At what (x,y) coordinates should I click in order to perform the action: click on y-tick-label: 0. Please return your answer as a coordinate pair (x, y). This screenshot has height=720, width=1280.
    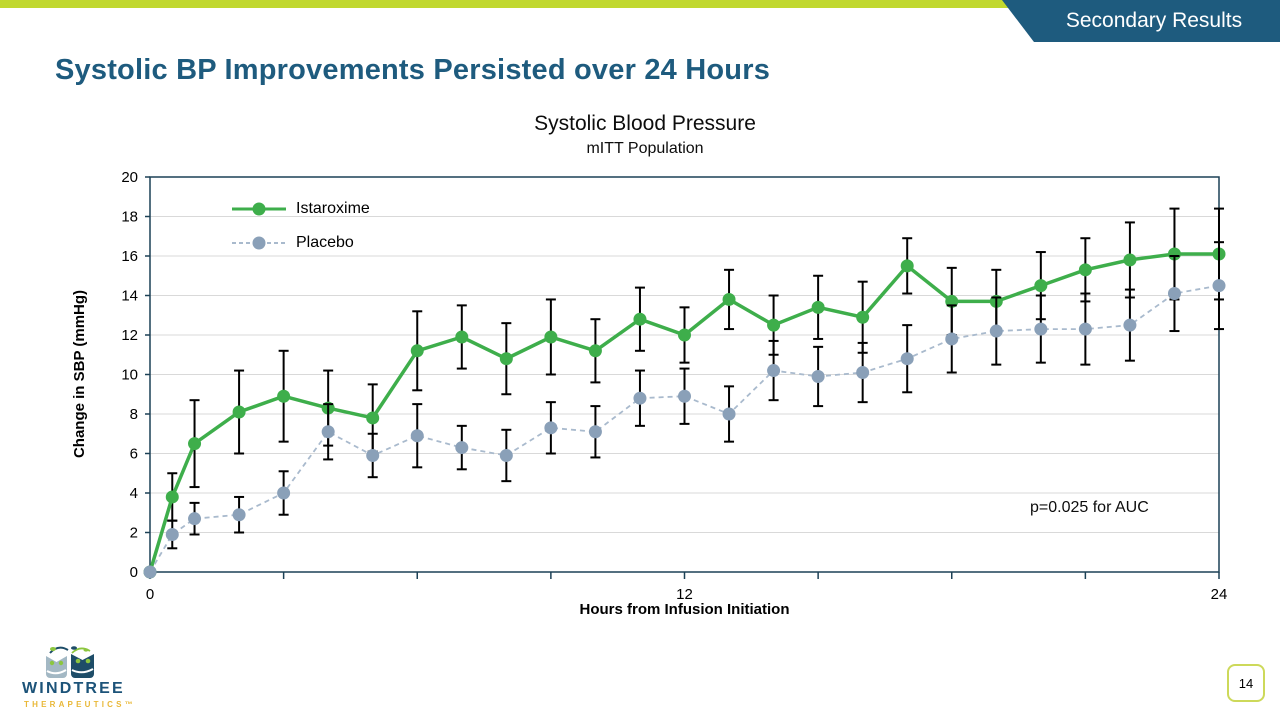
    Looking at the image, I should click on (134, 572).